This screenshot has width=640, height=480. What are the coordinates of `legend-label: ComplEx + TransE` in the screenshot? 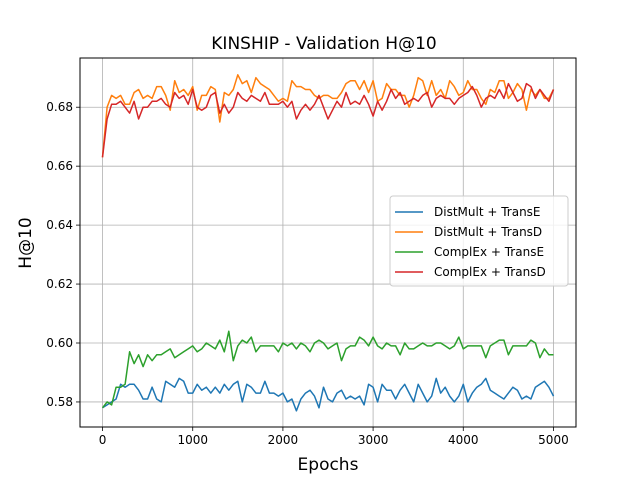 It's located at (489, 252).